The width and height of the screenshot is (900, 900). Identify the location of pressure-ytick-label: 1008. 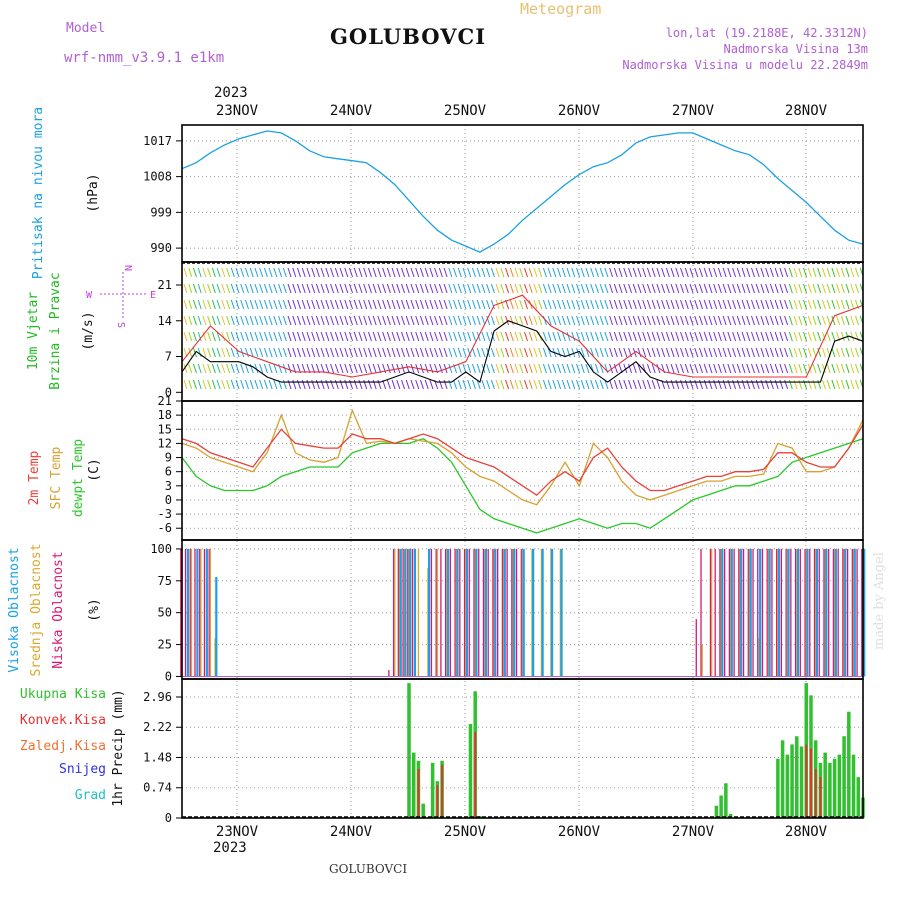
(157, 177).